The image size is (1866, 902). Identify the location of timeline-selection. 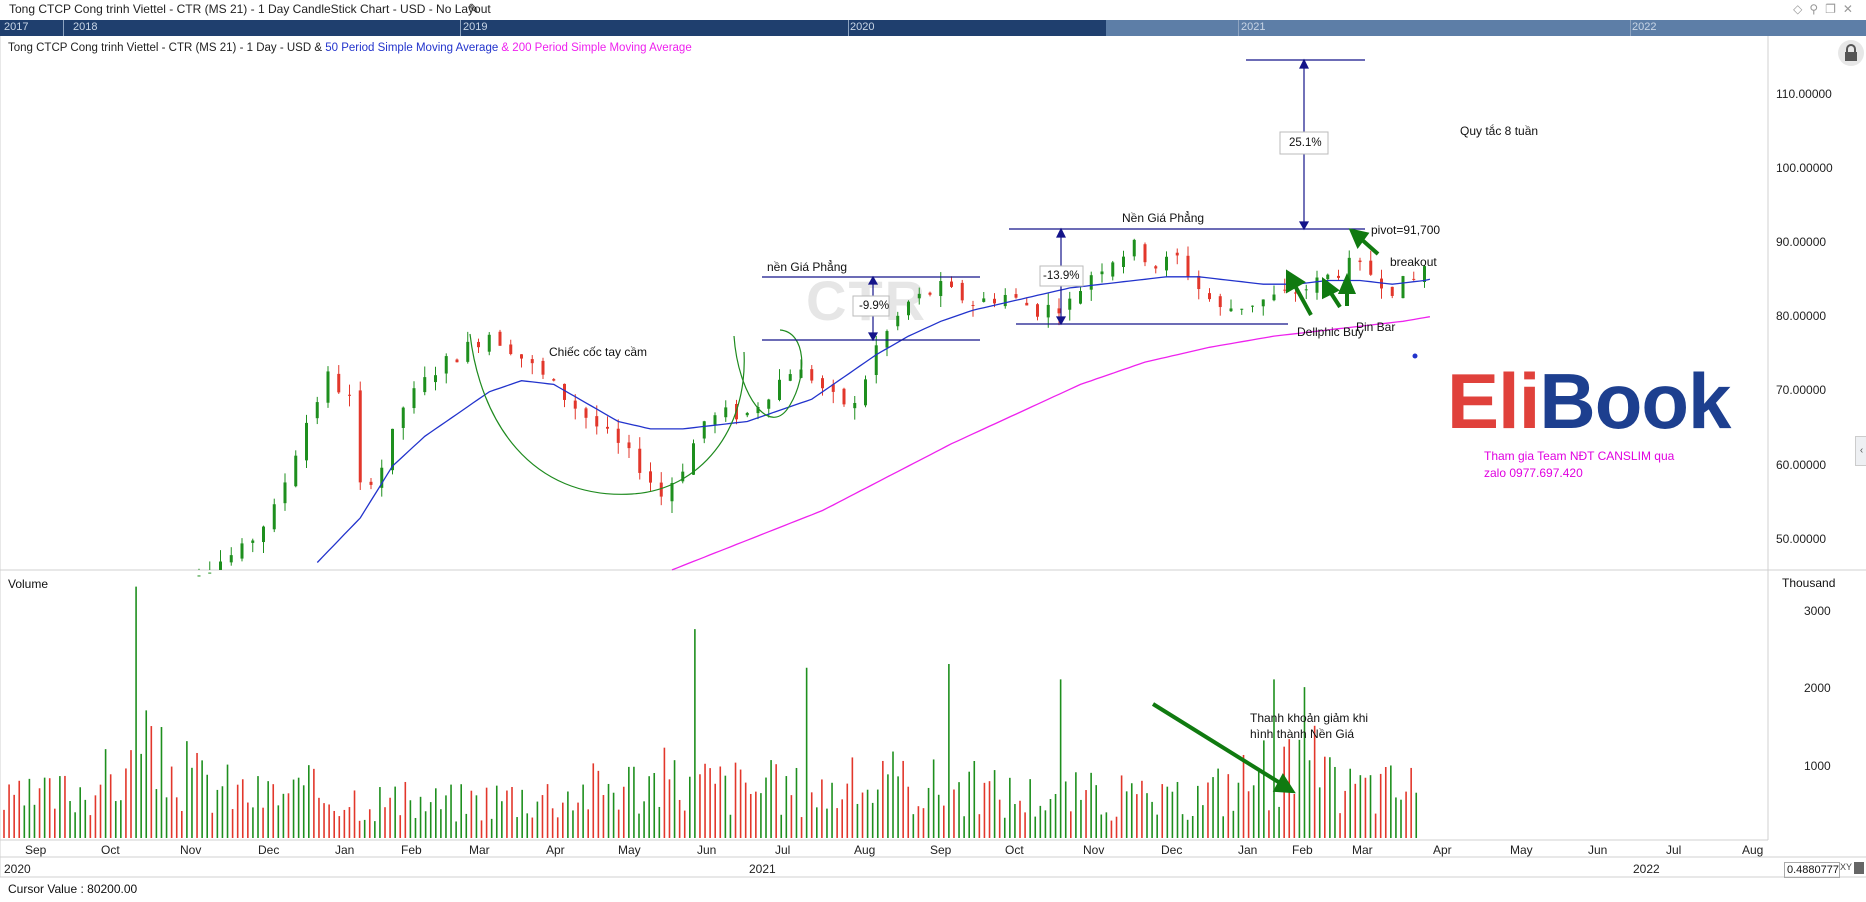
(1486, 28).